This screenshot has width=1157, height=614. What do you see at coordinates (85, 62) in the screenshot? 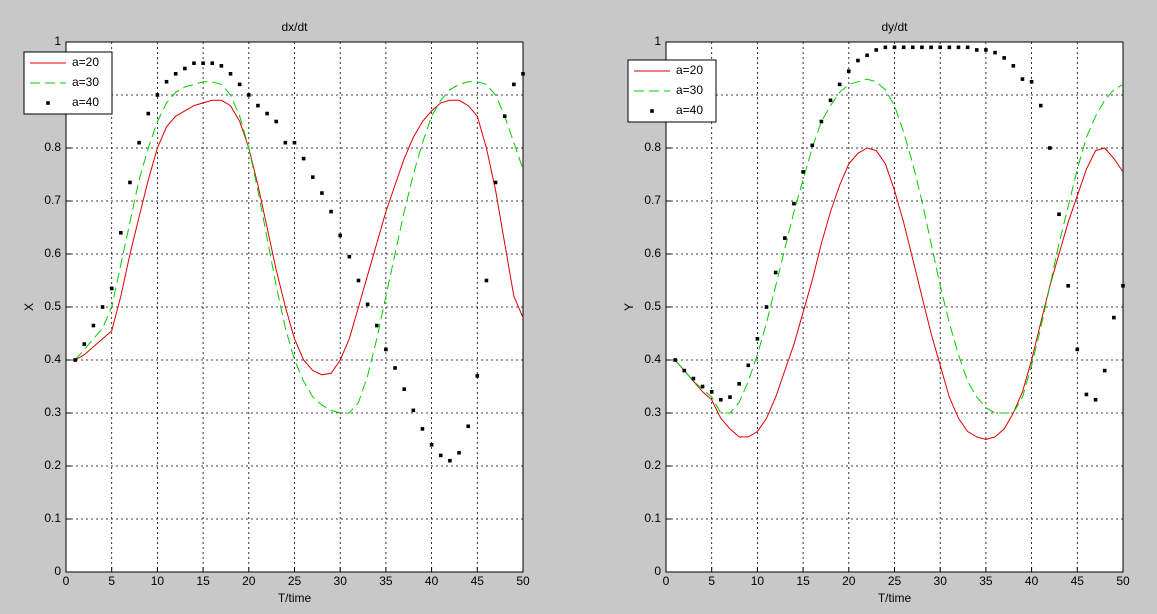
I see `legend-label: a=20` at bounding box center [85, 62].